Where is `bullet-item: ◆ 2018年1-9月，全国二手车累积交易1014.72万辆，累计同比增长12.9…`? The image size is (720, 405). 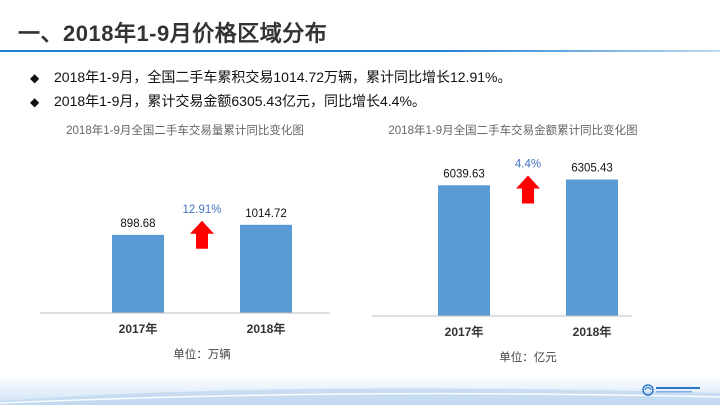 bullet-item: ◆ 2018年1-9月，全国二手车累积交易1014.72万辆，累计同比增长12.9… is located at coordinates (270, 78).